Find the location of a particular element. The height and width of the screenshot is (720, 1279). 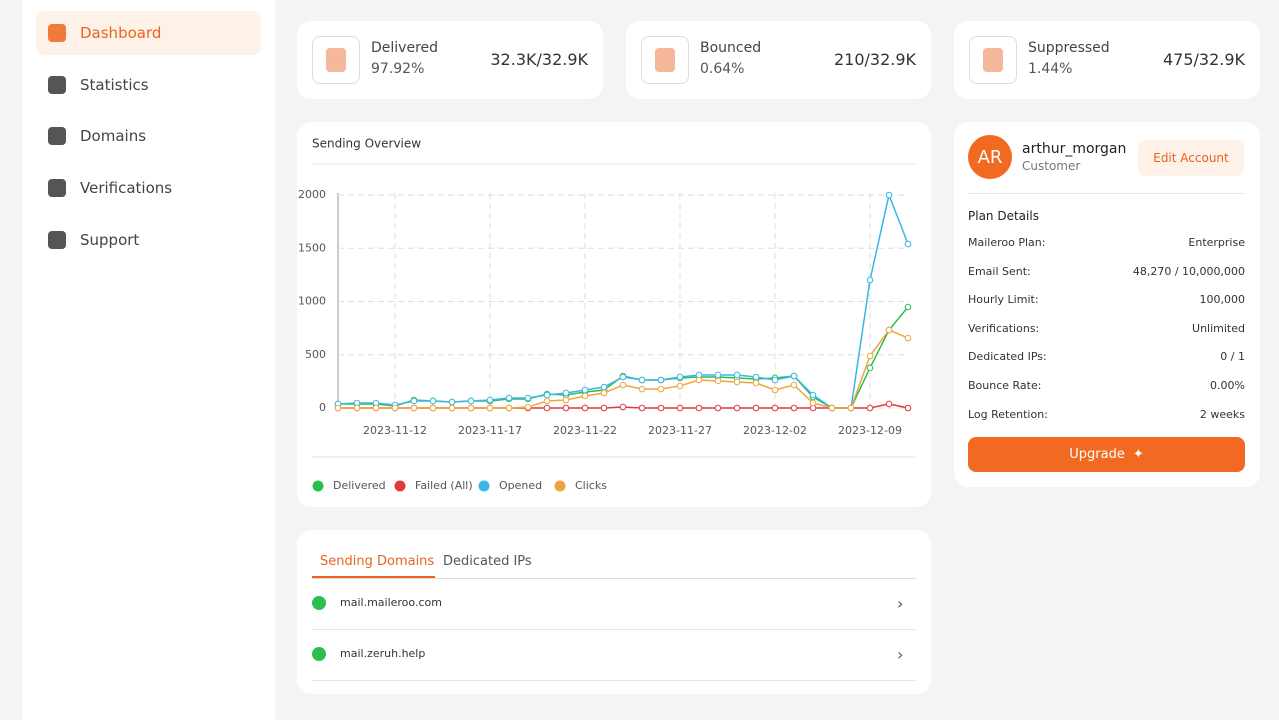

x-tick-label: 2023-12-09 is located at coordinates (870, 430).